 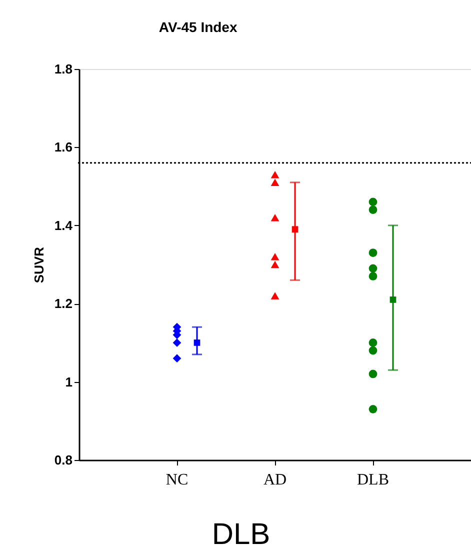 I want to click on y-tick-label: 0.8, so click(x=63, y=460).